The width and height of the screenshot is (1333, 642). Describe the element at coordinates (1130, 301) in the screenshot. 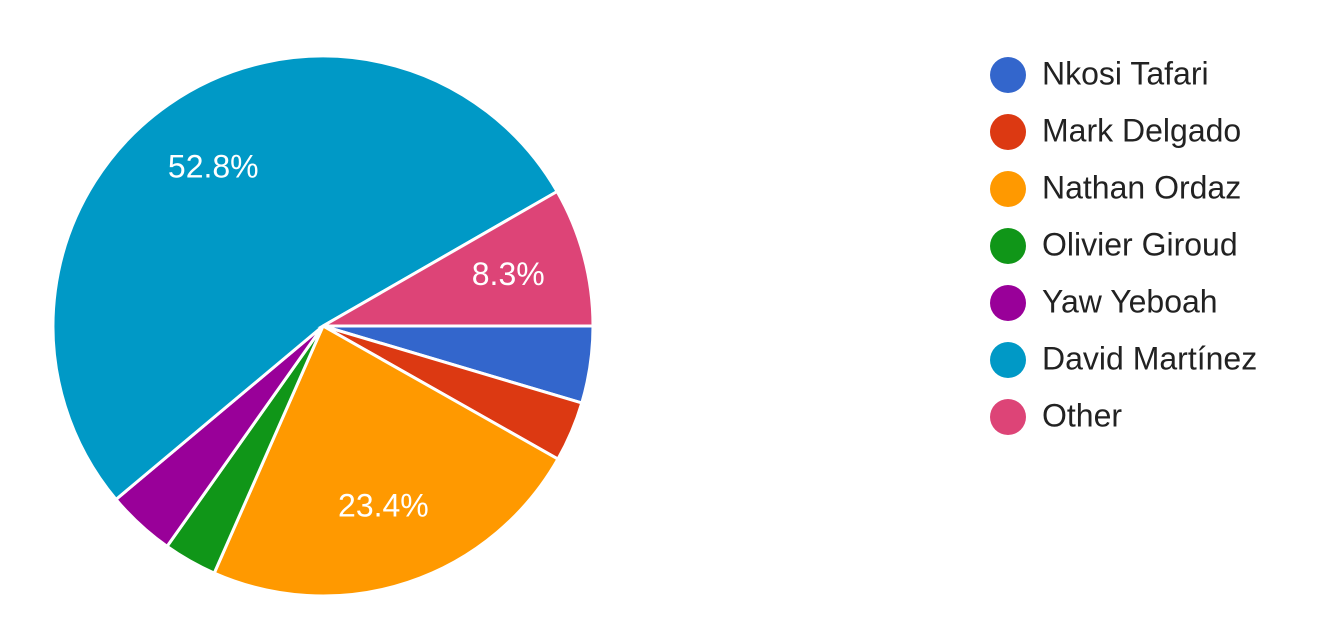

I see `legend-label: Yaw Yeboah` at that location.